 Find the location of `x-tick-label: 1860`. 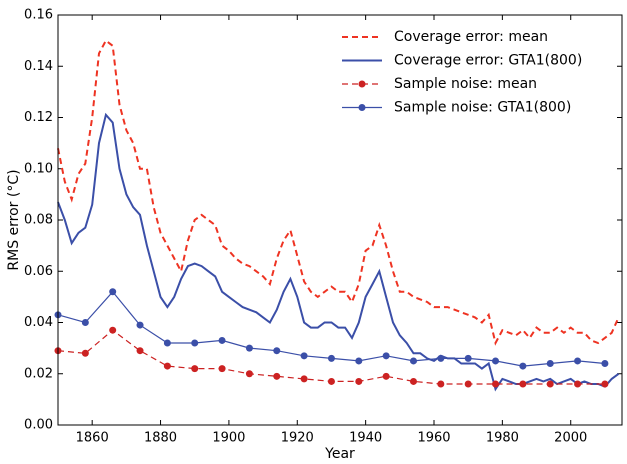

x-tick-label: 1860 is located at coordinates (92, 438).